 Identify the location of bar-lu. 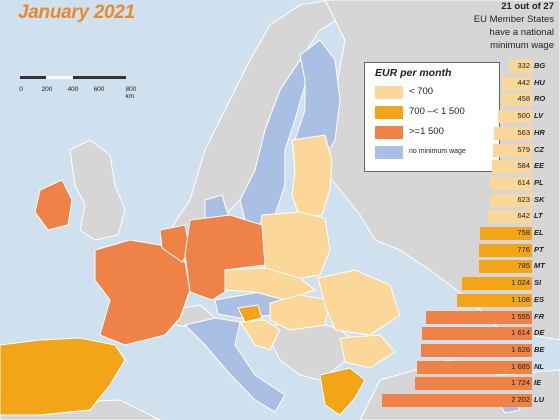
(457, 400).